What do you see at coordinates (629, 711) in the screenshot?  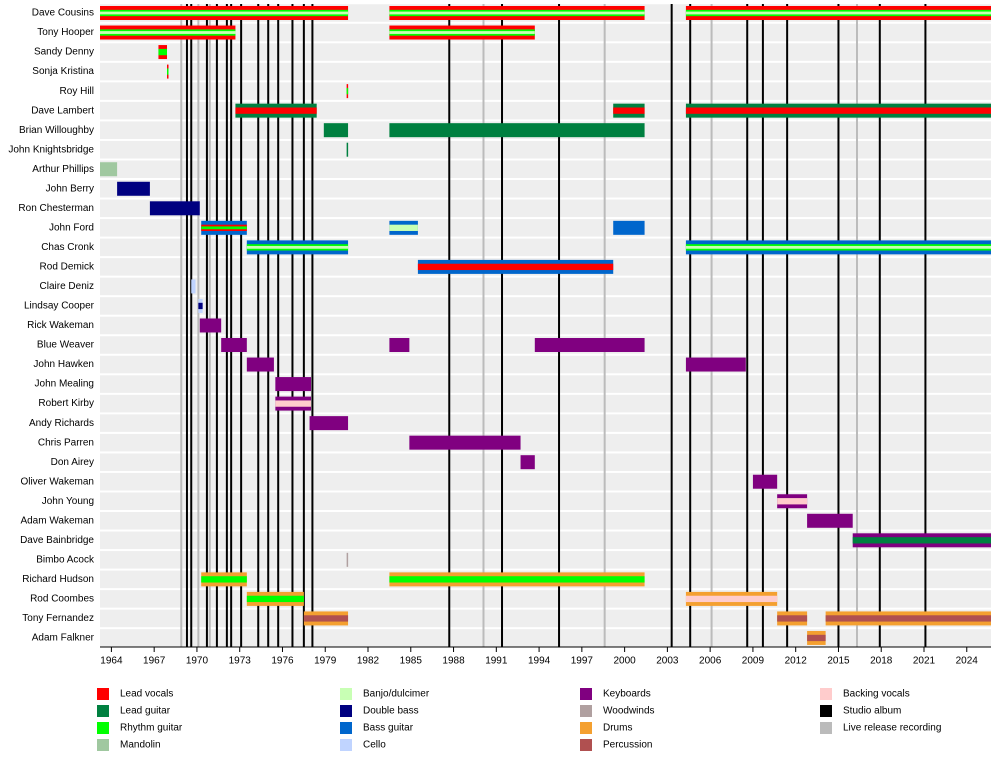 I see `legend-label: Woodwinds` at bounding box center [629, 711].